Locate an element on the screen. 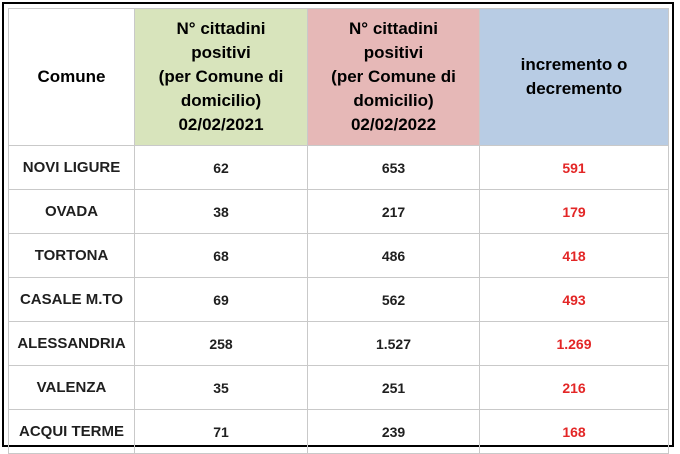  cell-delta: 216 is located at coordinates (574, 387).